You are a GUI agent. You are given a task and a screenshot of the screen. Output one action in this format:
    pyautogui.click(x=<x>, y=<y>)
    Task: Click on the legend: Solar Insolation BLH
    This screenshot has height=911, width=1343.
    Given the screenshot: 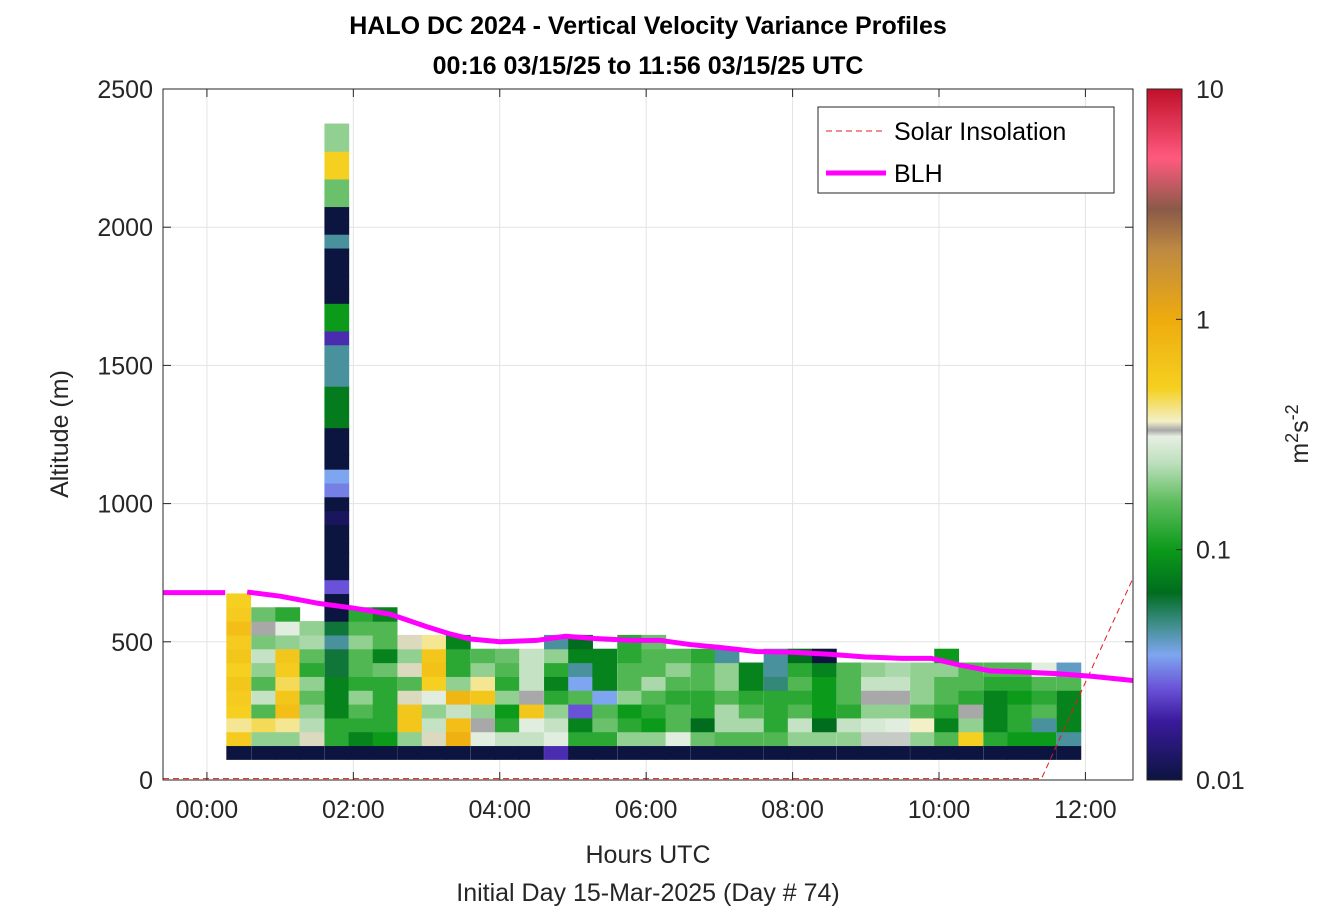 What is the action you would take?
    pyautogui.click(x=966, y=150)
    